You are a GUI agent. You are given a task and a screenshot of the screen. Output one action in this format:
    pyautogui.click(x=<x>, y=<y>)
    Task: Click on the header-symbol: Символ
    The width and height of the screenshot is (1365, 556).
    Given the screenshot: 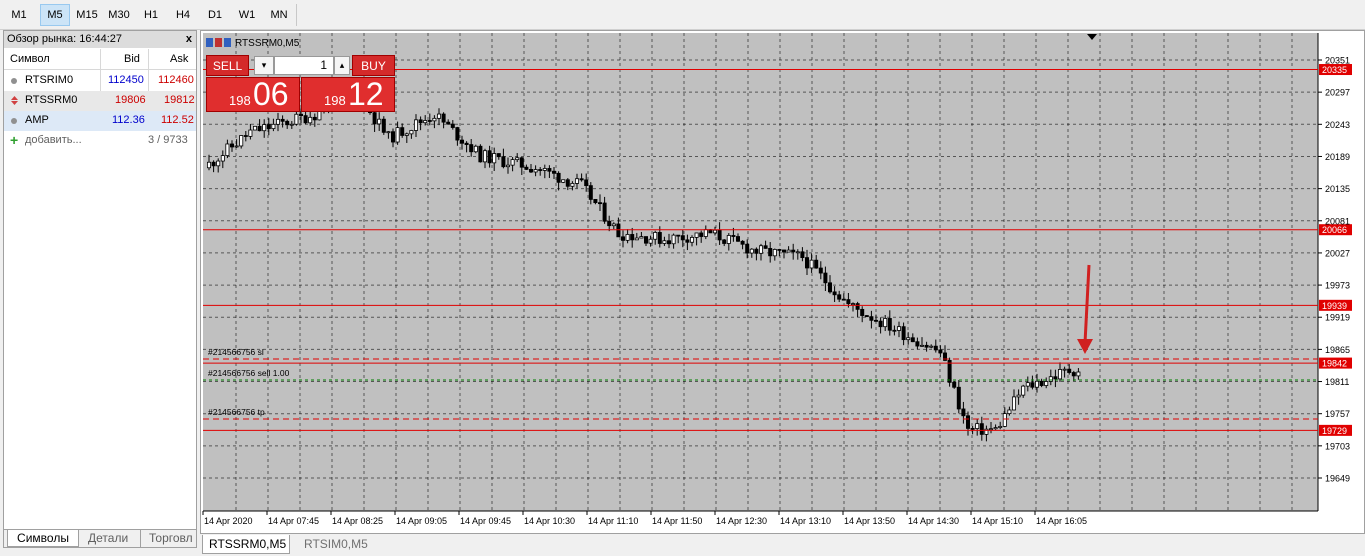 What is the action you would take?
    pyautogui.click(x=30, y=59)
    